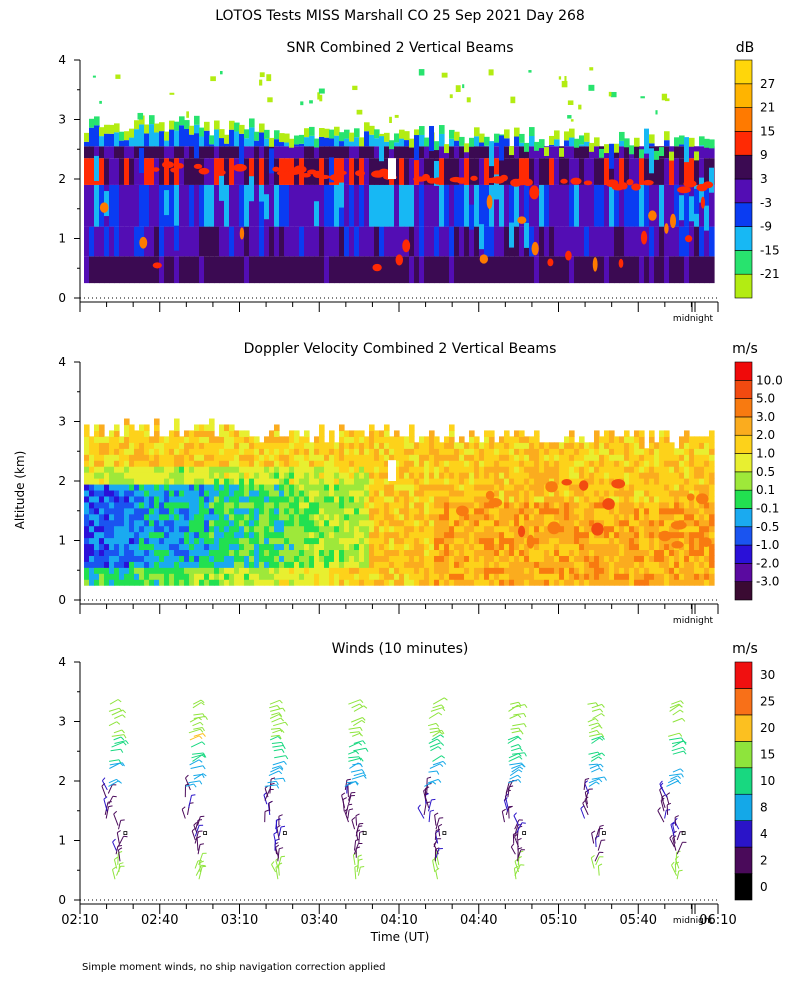  I want to click on y-tick-label: 3, so click(62, 120).